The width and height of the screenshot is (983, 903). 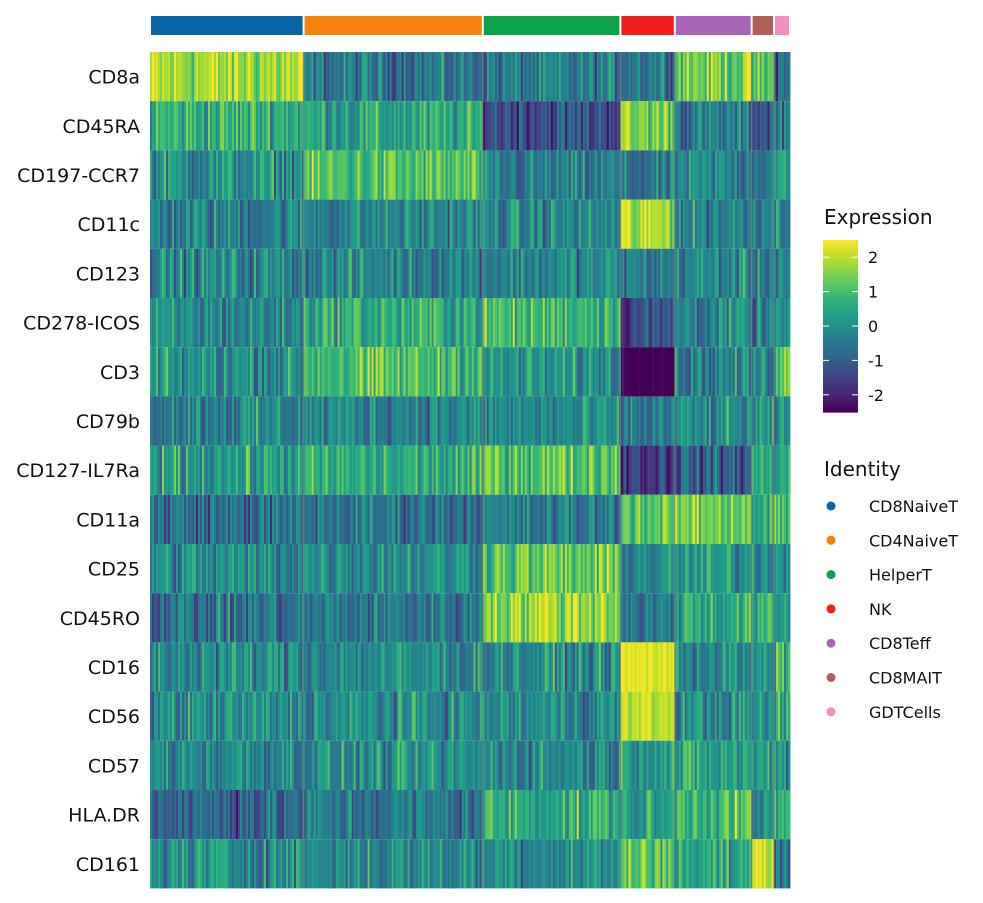 What do you see at coordinates (104, 816) in the screenshot?
I see `row-label-hla.dr: HLA.DR` at bounding box center [104, 816].